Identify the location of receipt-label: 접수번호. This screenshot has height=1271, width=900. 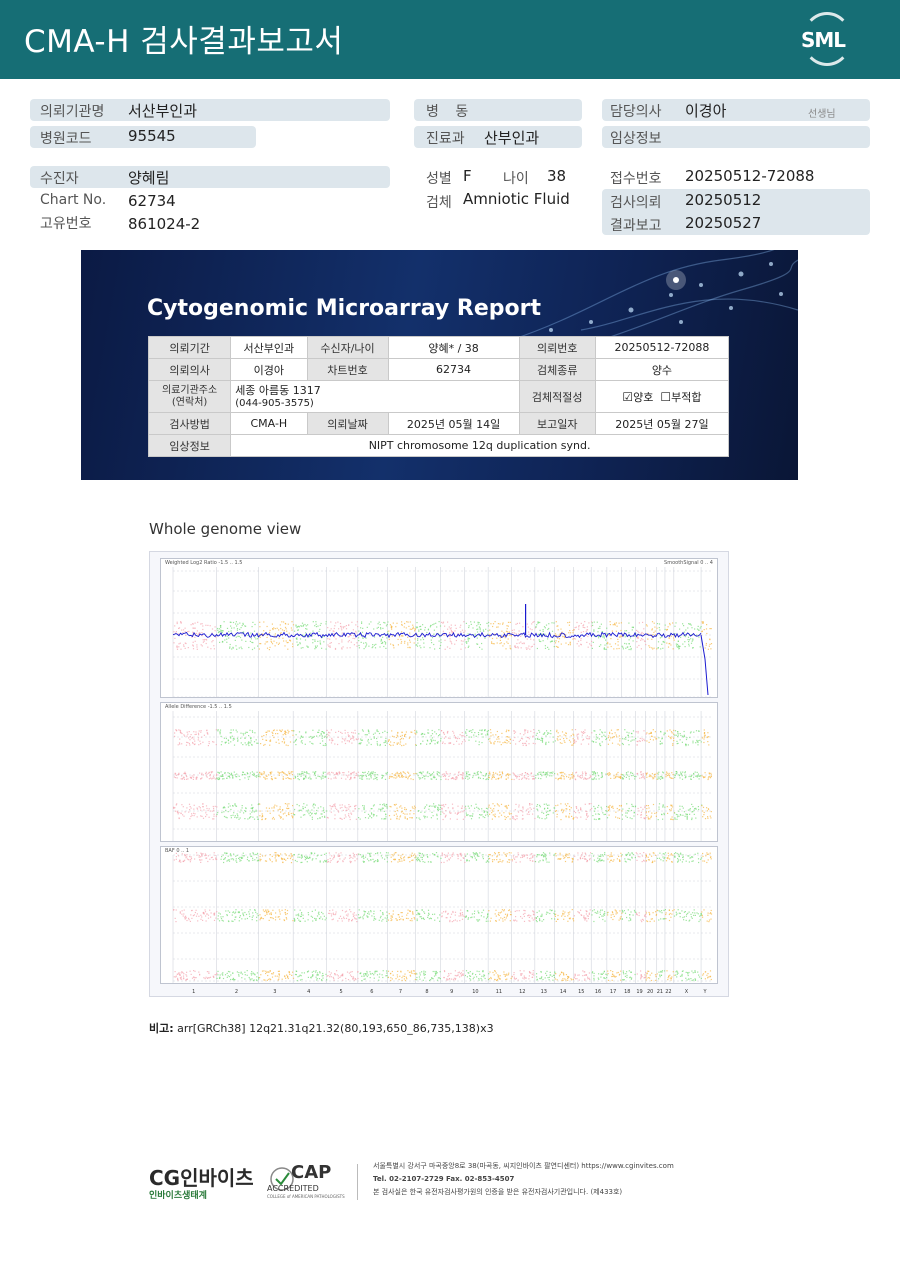
(636, 179).